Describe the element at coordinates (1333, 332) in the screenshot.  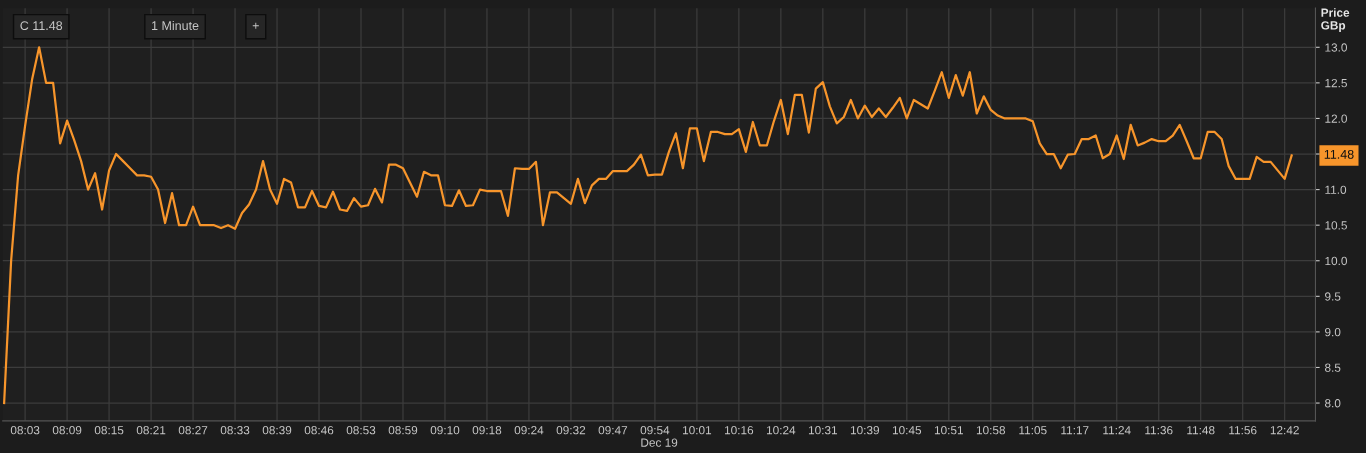
I see `y-tick-label: 9.0` at that location.